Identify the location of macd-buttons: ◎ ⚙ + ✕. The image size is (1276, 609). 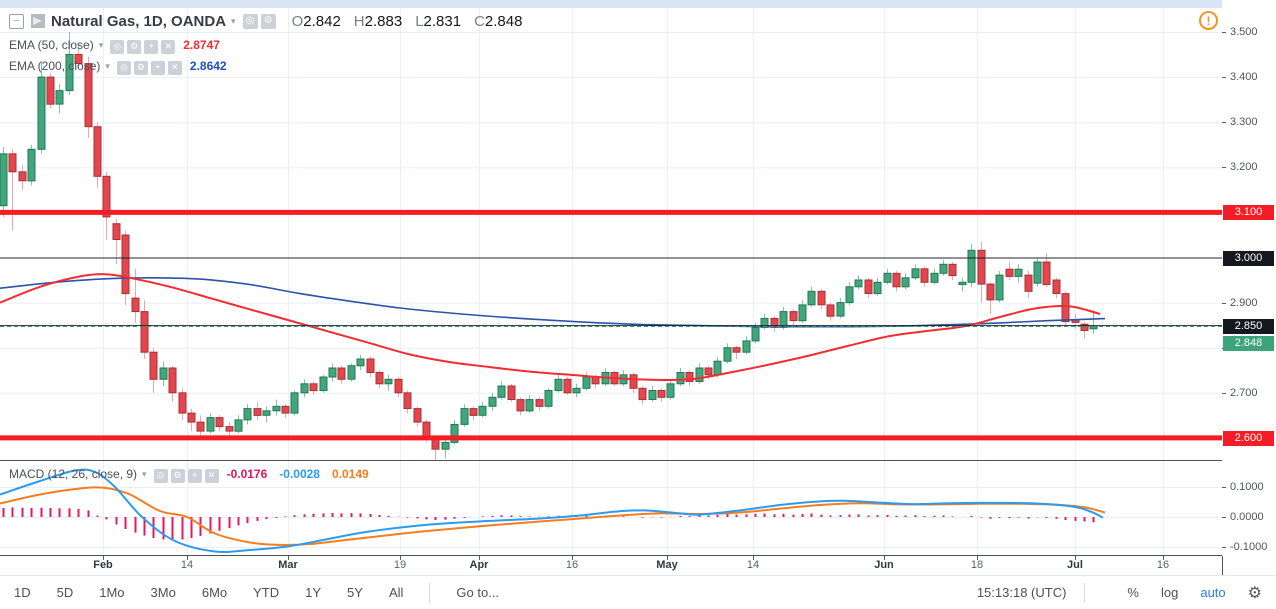
(185, 474).